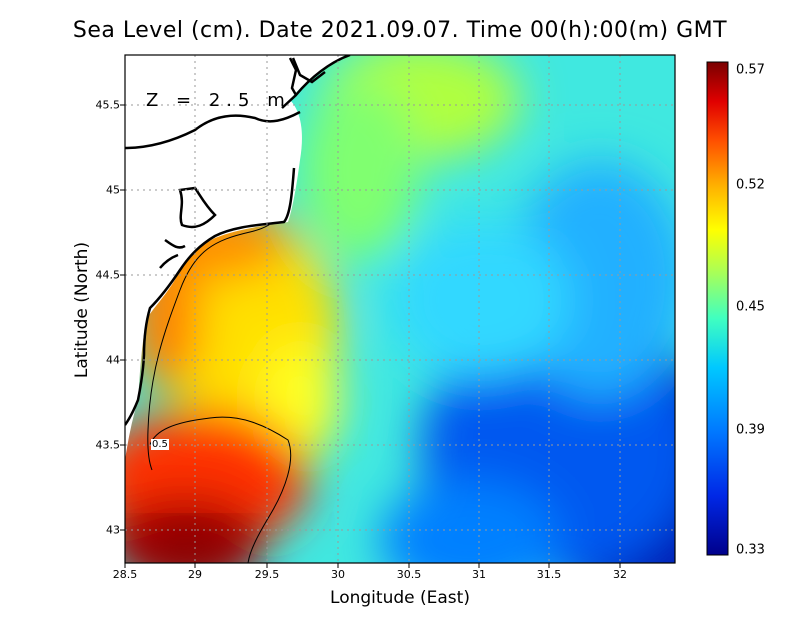 The height and width of the screenshot is (618, 800). What do you see at coordinates (113, 360) in the screenshot?
I see `y-tick-label: 44` at bounding box center [113, 360].